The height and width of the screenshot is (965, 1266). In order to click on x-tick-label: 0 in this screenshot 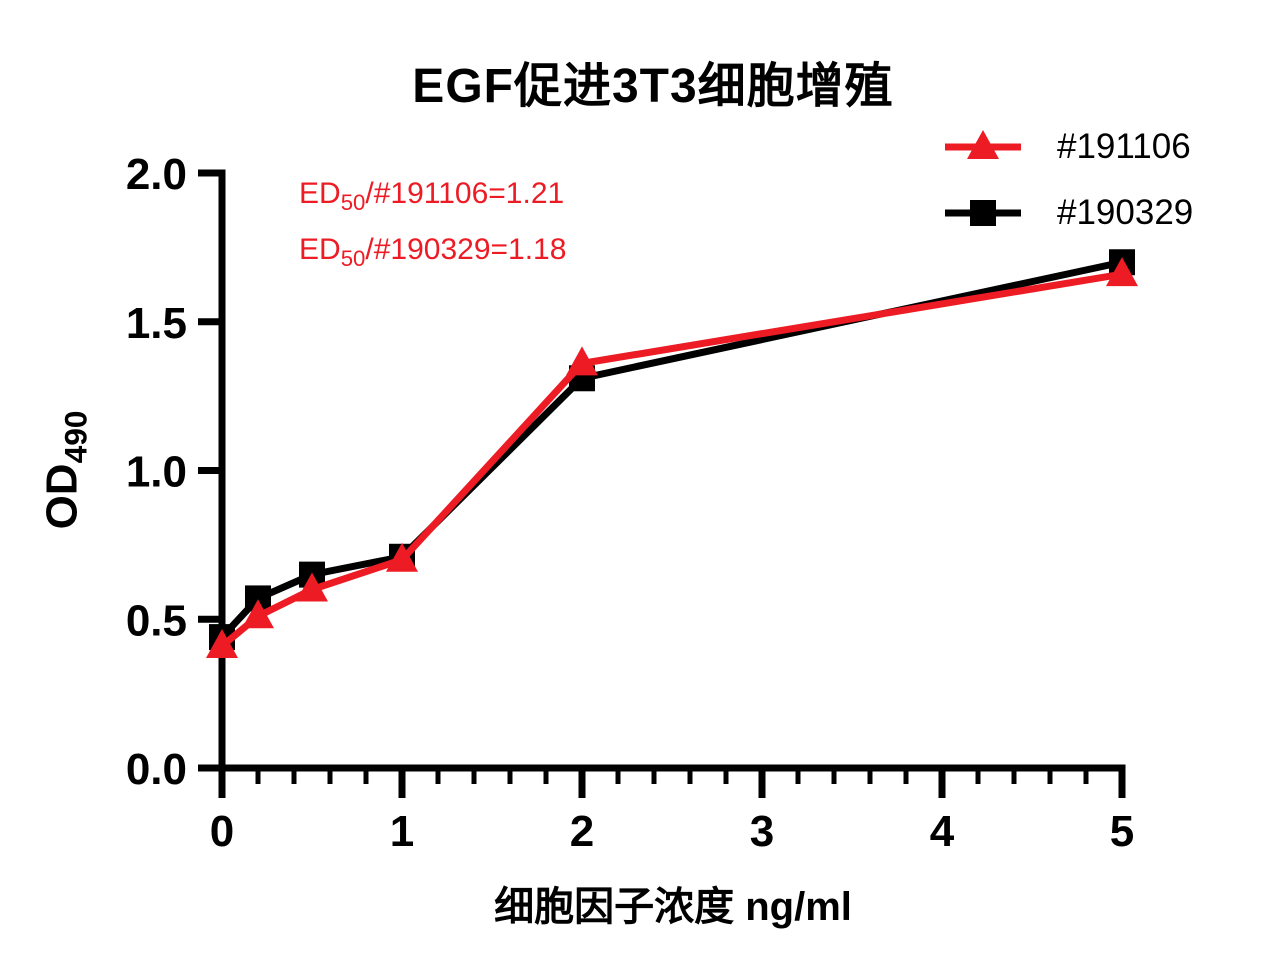, I will do `click(222, 831)`.